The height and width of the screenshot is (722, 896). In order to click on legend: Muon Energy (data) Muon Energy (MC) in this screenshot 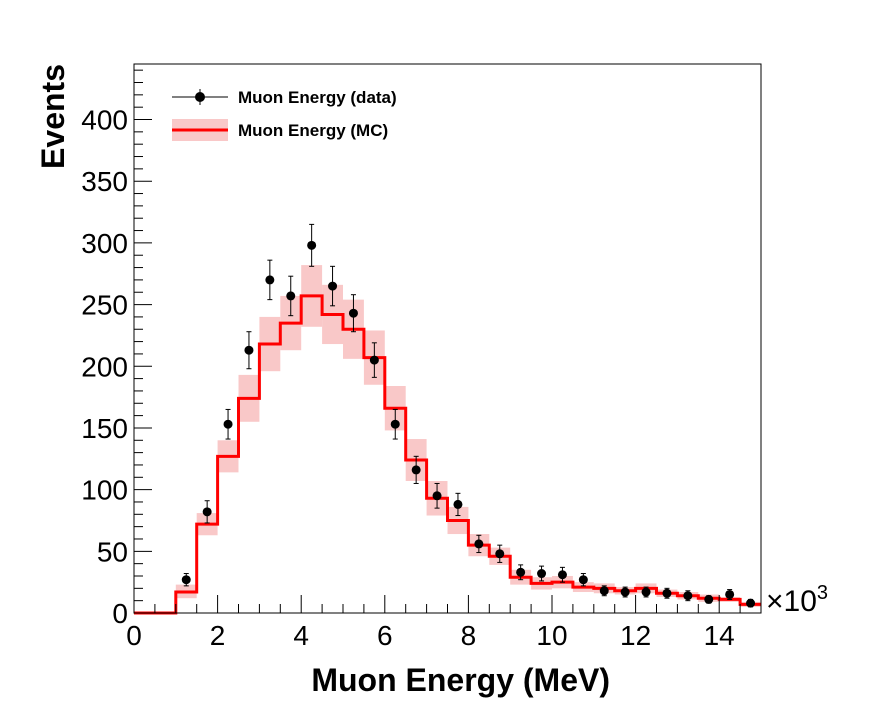, I will do `click(284, 114)`.